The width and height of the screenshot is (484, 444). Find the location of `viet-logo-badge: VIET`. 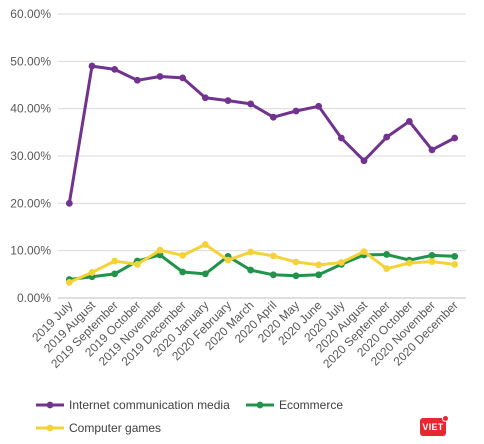

viet-logo-badge: VIET is located at coordinates (433, 427).